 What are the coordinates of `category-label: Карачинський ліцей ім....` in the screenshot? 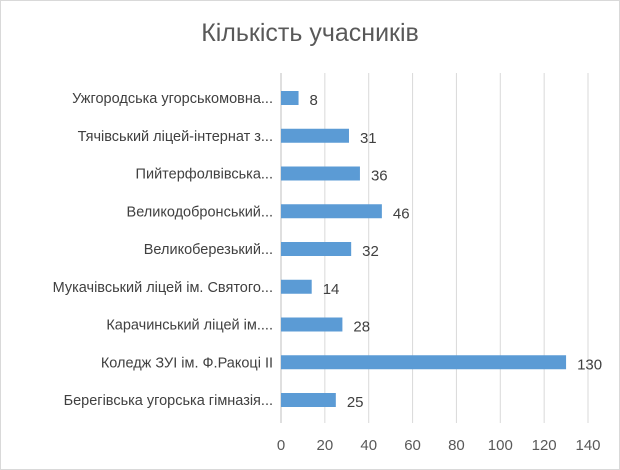 It's located at (189, 326).